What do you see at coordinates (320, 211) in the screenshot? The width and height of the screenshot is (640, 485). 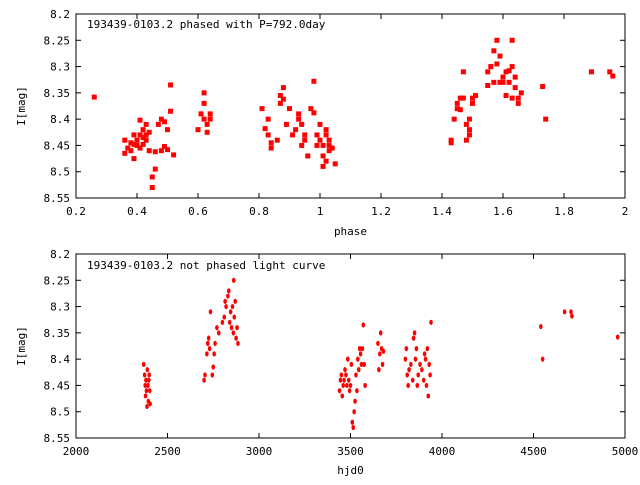 I see `x-tick-label: 1` at bounding box center [320, 211].